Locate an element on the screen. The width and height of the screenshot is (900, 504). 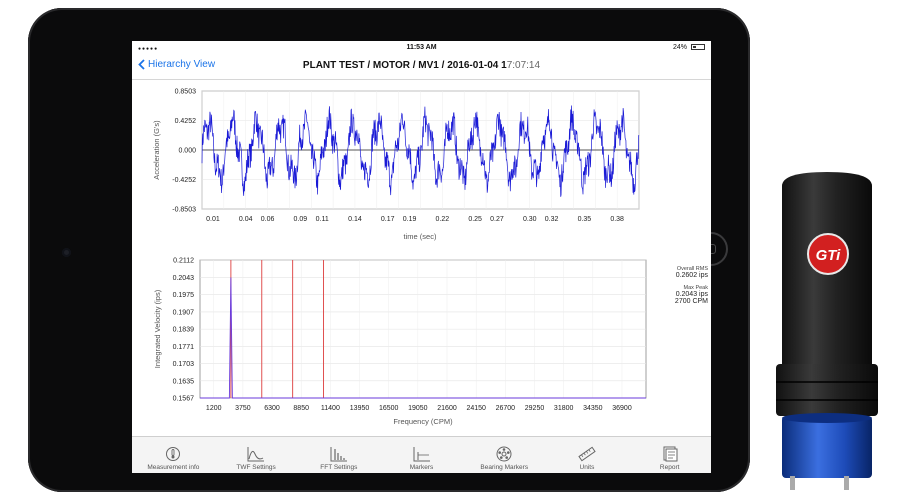
fft-y-tick-label: 0.2112 is located at coordinates (183, 261).